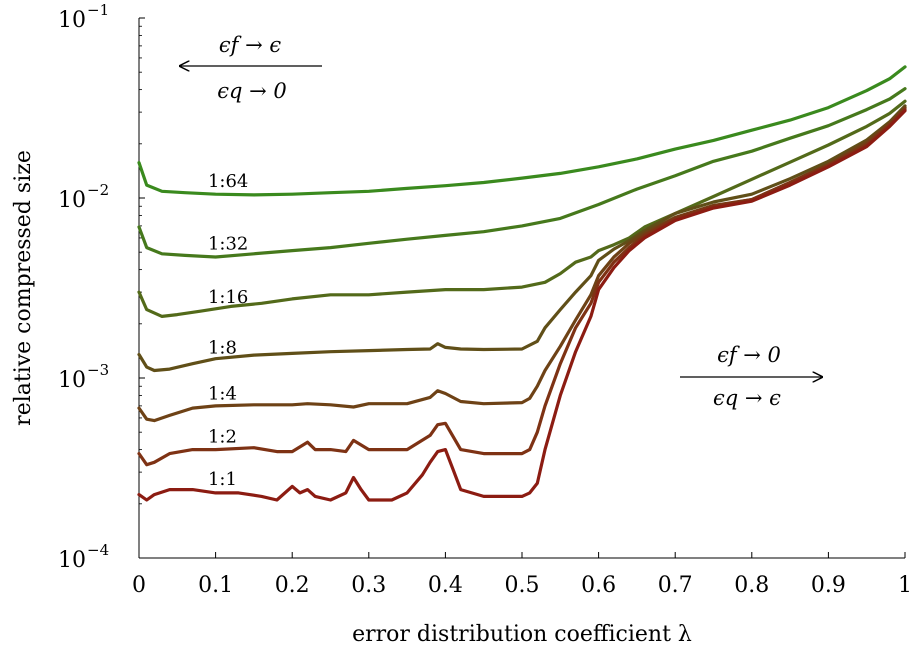  What do you see at coordinates (98, 190) in the screenshot?
I see `y-tick-exponent: −2` at bounding box center [98, 190].